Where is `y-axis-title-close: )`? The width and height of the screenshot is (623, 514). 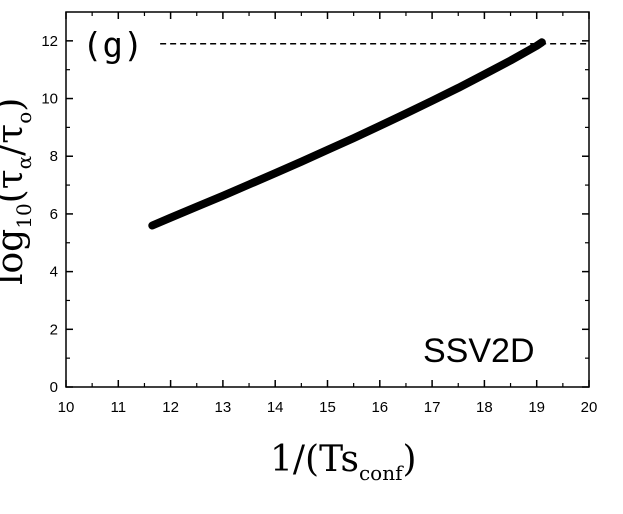
y-axis-title-close: ) is located at coordinates (15, 105).